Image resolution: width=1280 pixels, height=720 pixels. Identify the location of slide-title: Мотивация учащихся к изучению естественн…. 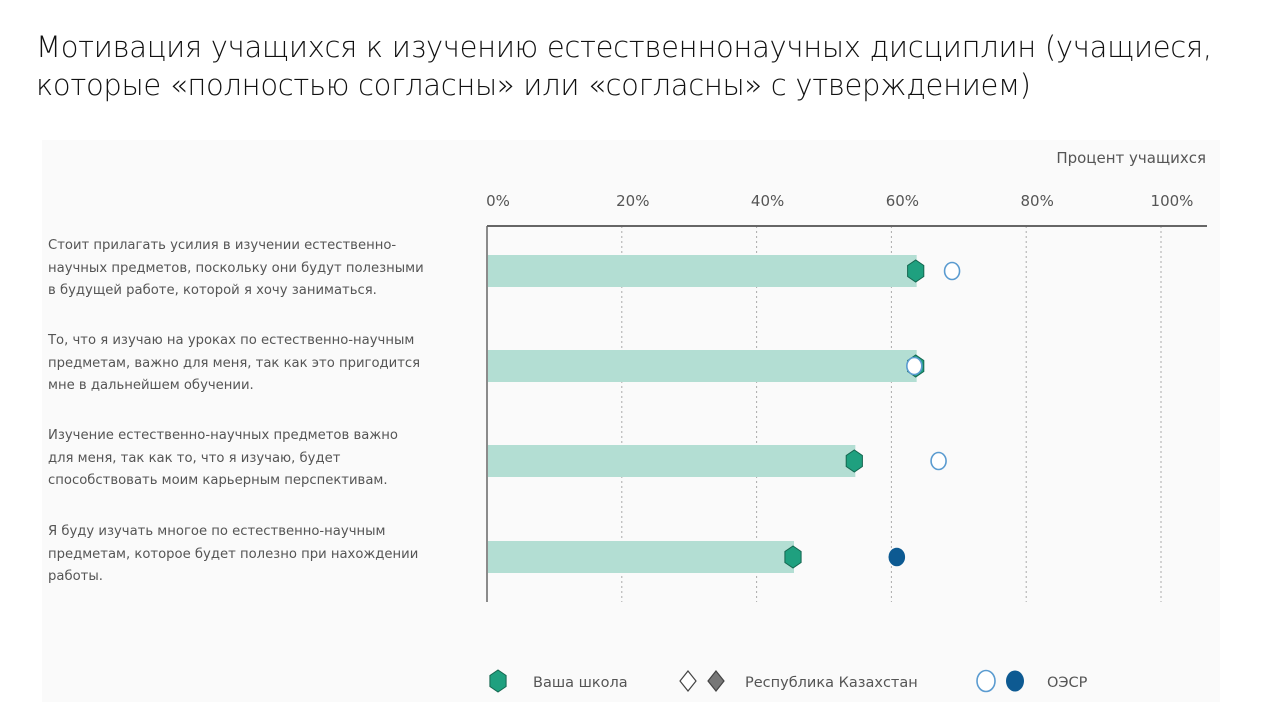
(624, 66).